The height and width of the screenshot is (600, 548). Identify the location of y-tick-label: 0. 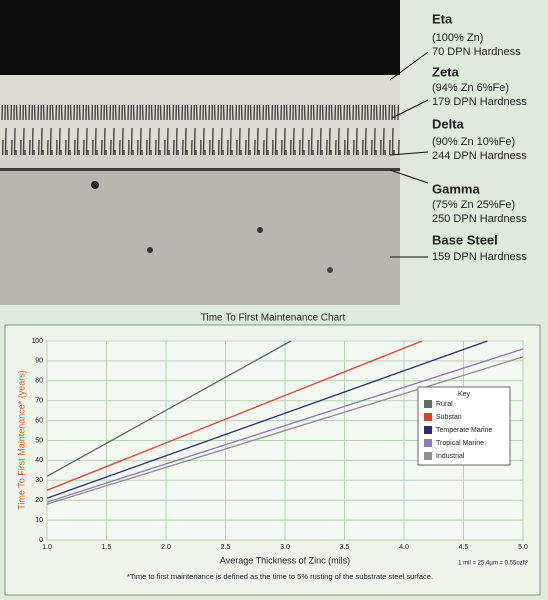
(41, 540).